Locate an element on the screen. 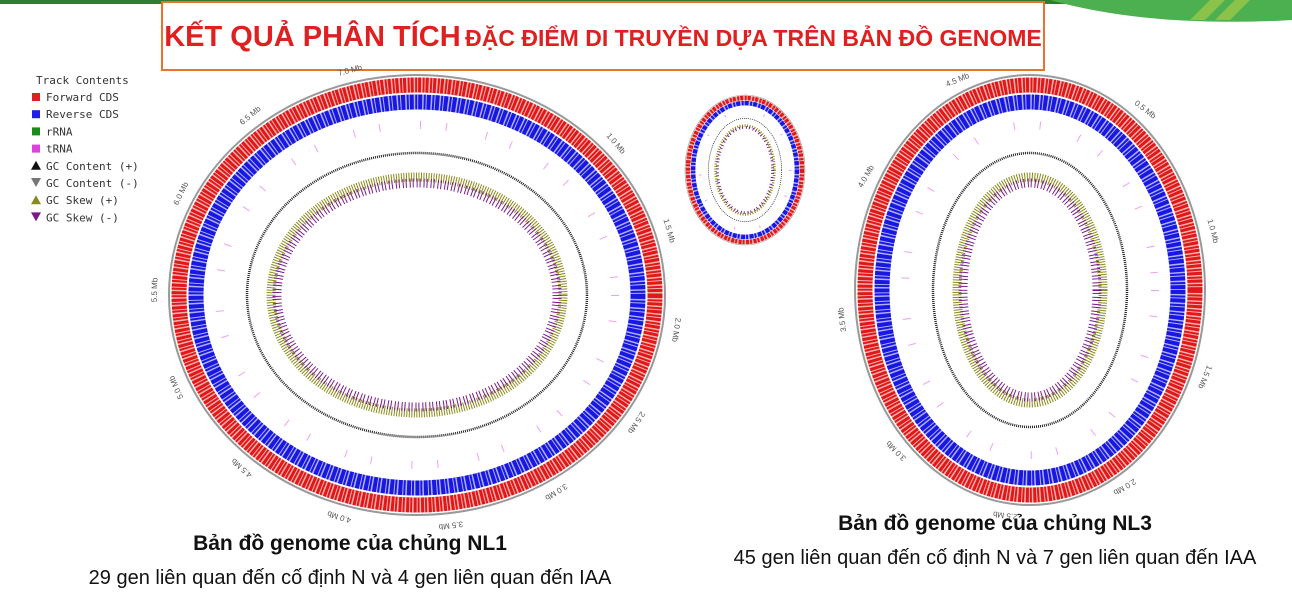  forward-cds is located at coordinates (745, 170).